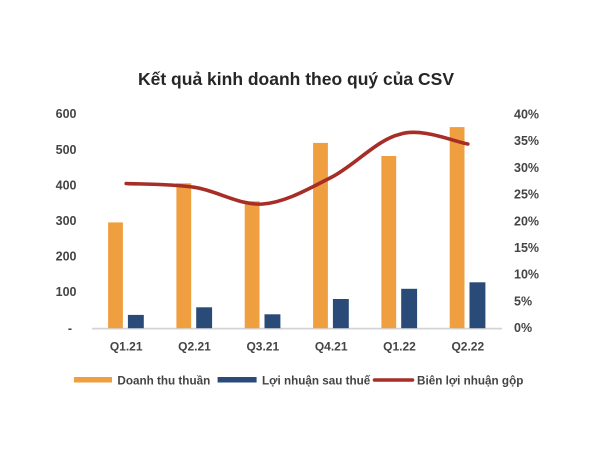  Describe the element at coordinates (66, 256) in the screenshot. I see `svg-text: 200` at that location.